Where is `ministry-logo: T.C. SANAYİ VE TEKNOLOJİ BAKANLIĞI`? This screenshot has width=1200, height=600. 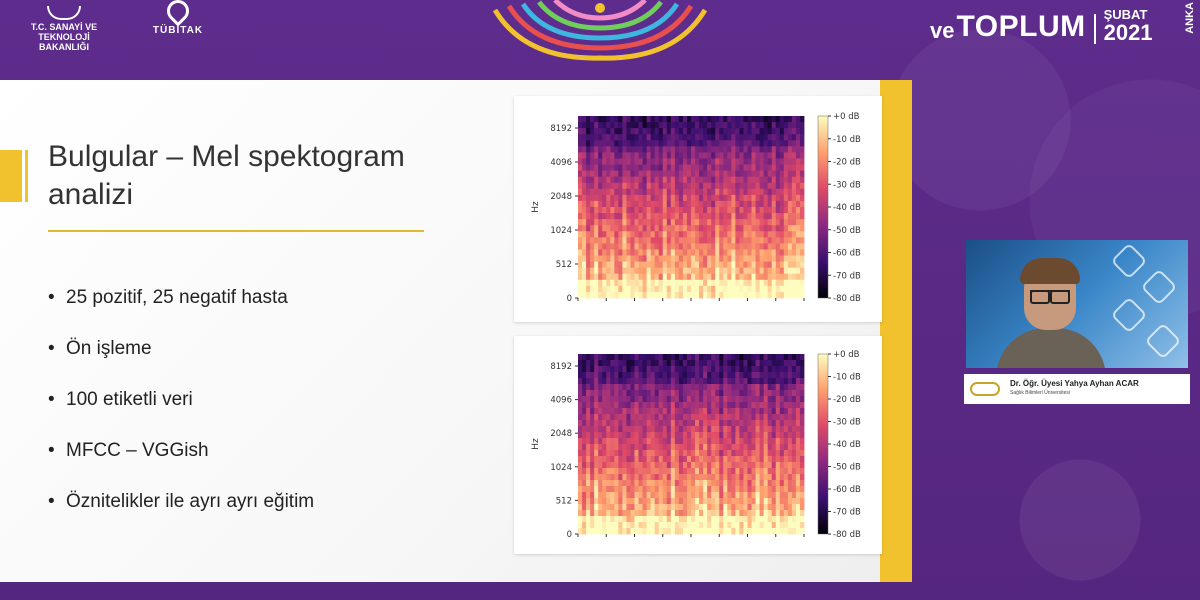 ministry-logo: T.C. SANAYİ VE TEKNOLOJİ BAKANLIĞI is located at coordinates (64, 29).